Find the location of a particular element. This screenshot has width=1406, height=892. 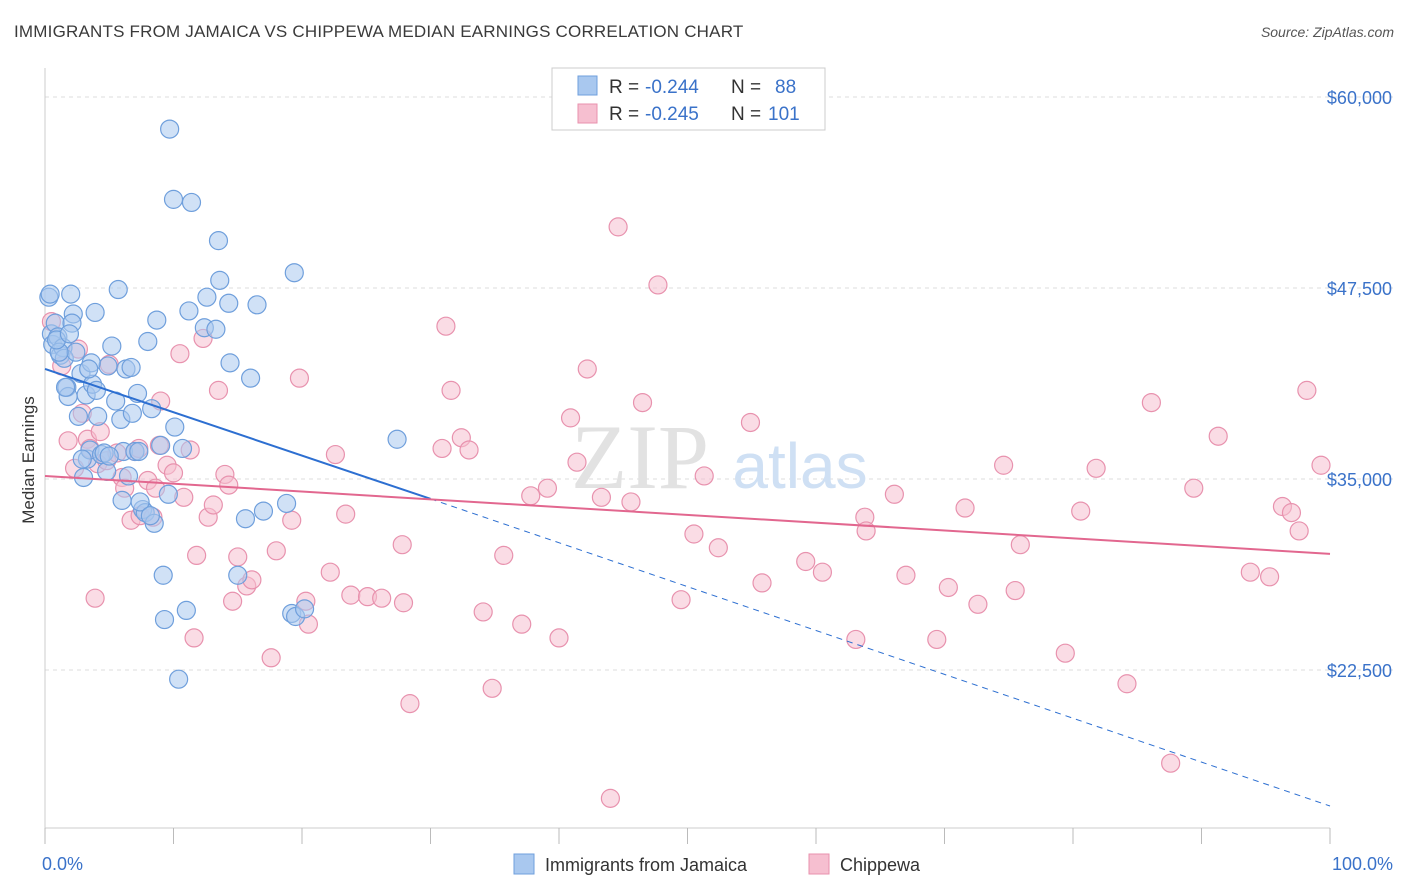

bottom-legend-label-jamaica: Immigrants from Jamaica is located at coordinates (646, 865).